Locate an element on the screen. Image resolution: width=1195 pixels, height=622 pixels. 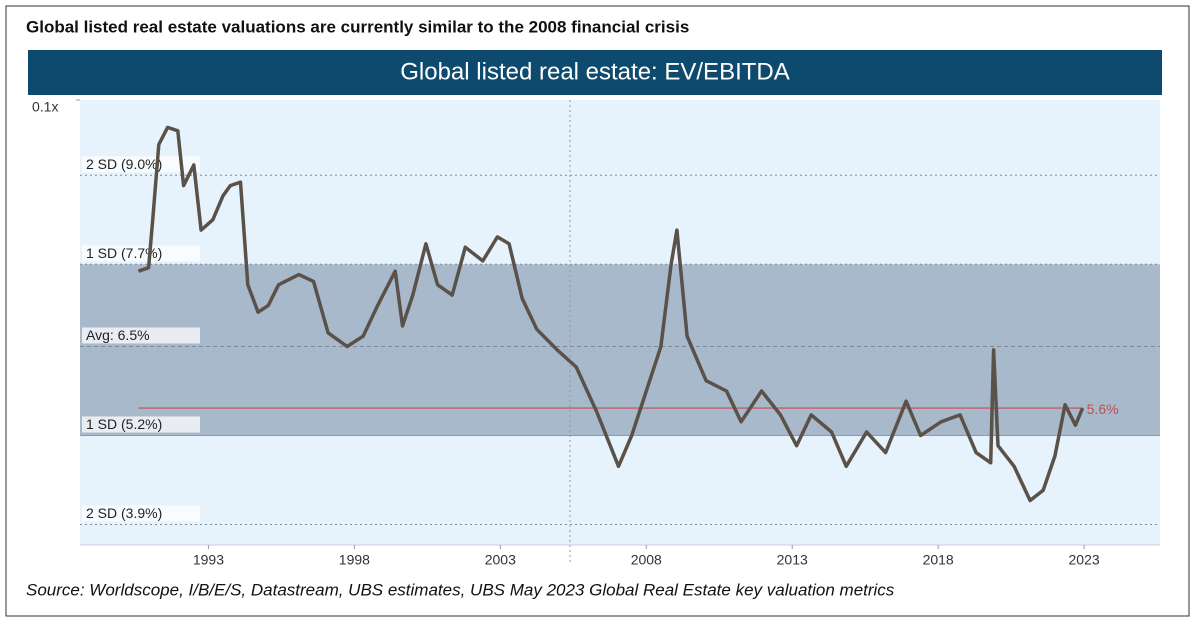
reference-label: Avg: 6.5% is located at coordinates (118, 335).